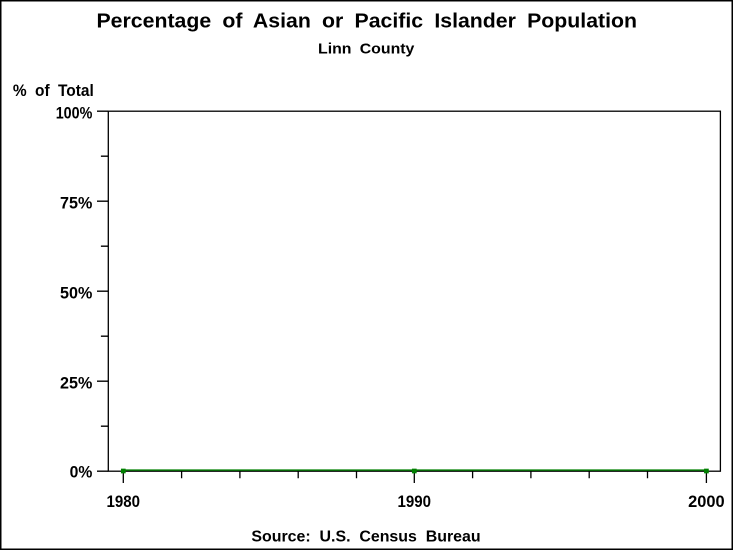  What do you see at coordinates (366, 48) in the screenshot?
I see `svg-text: Linn County` at bounding box center [366, 48].